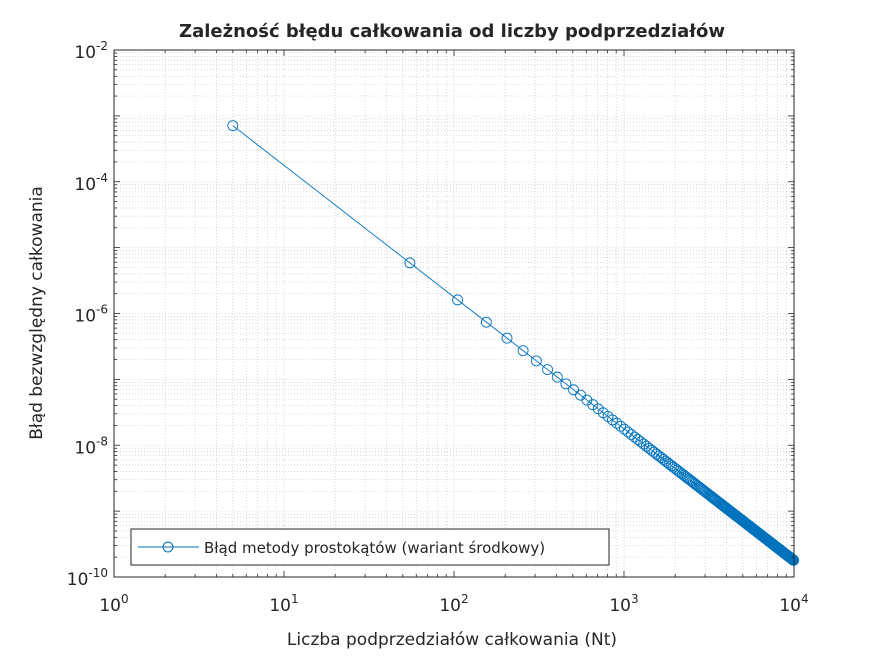 This screenshot has width=875, height=656. What do you see at coordinates (453, 604) in the screenshot?
I see `x-tick-label: 102` at bounding box center [453, 604].